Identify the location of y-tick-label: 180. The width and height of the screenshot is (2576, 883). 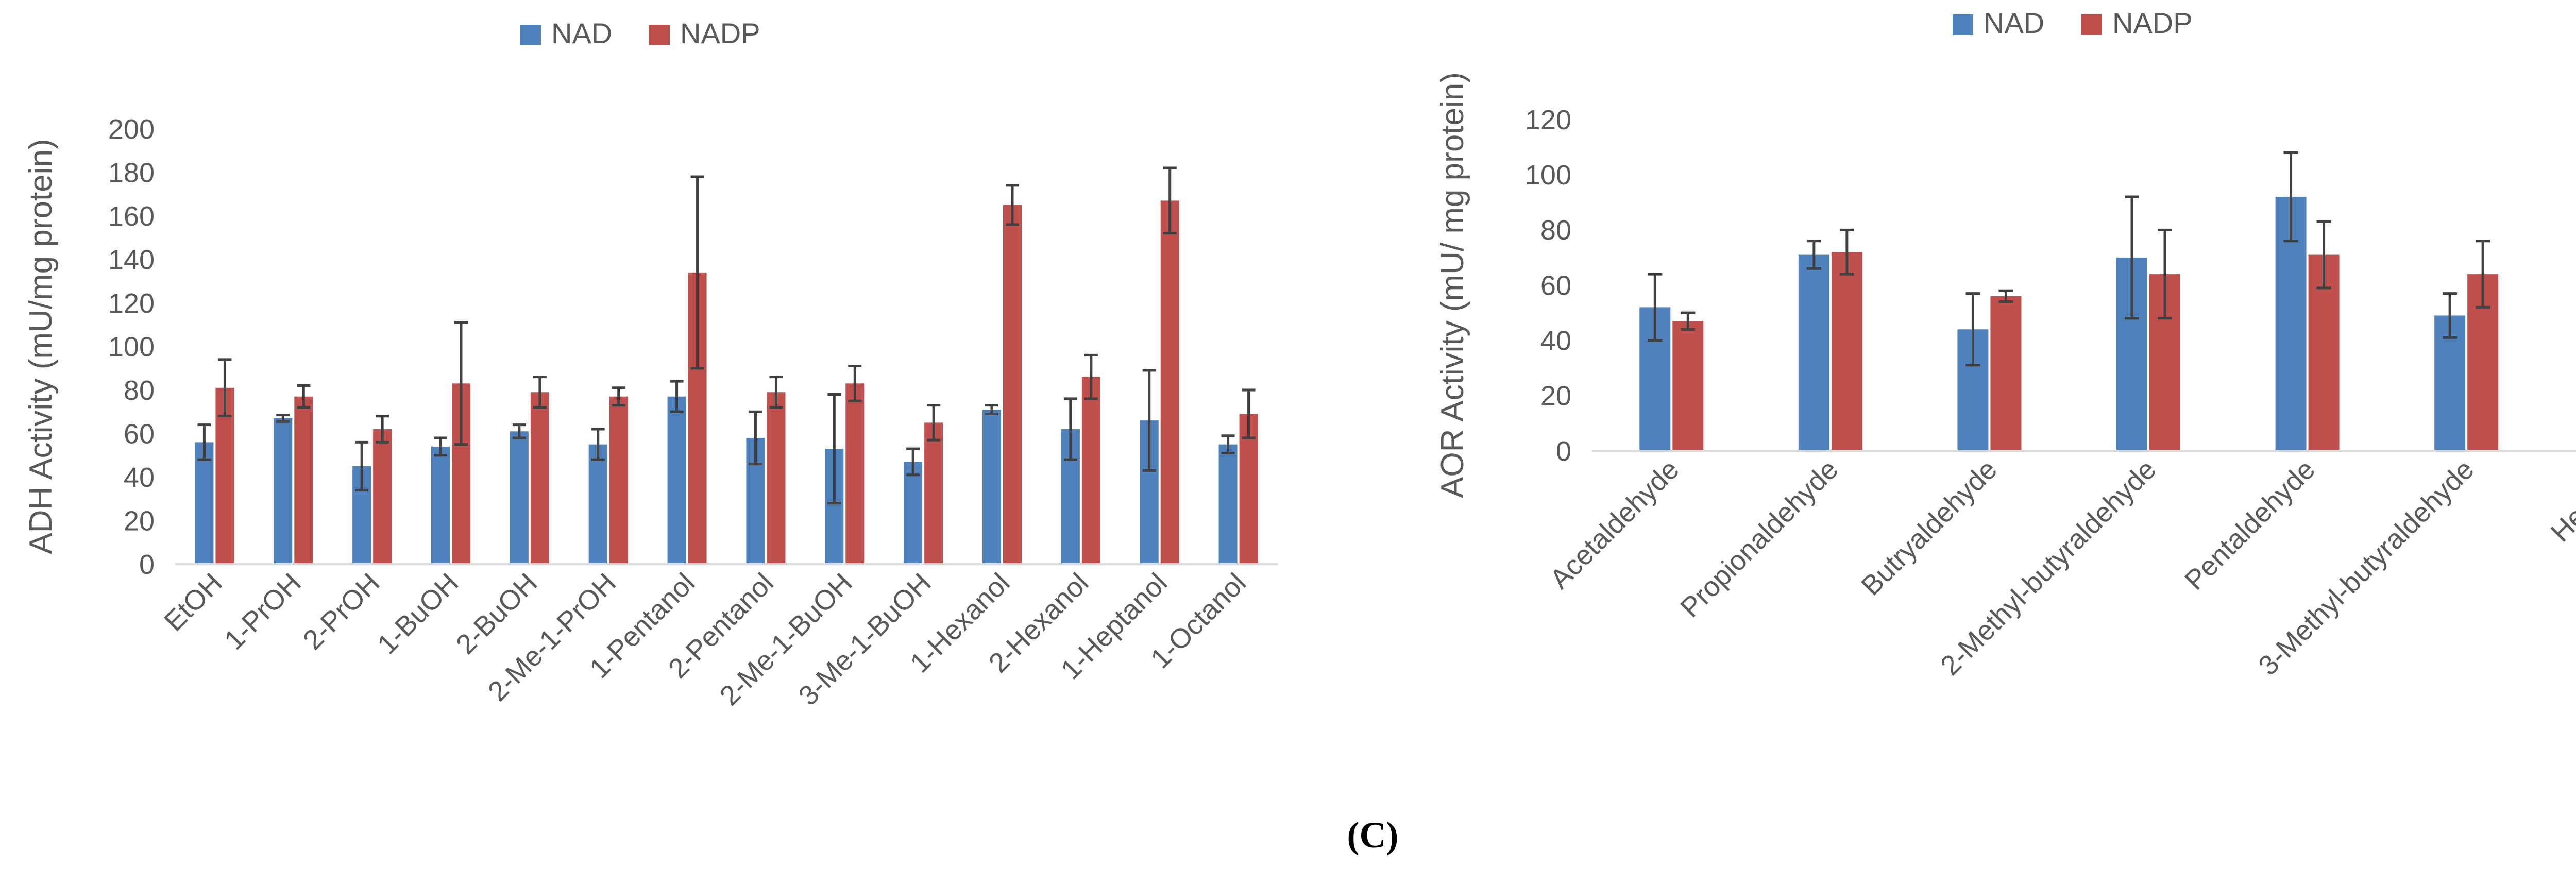
(131, 172).